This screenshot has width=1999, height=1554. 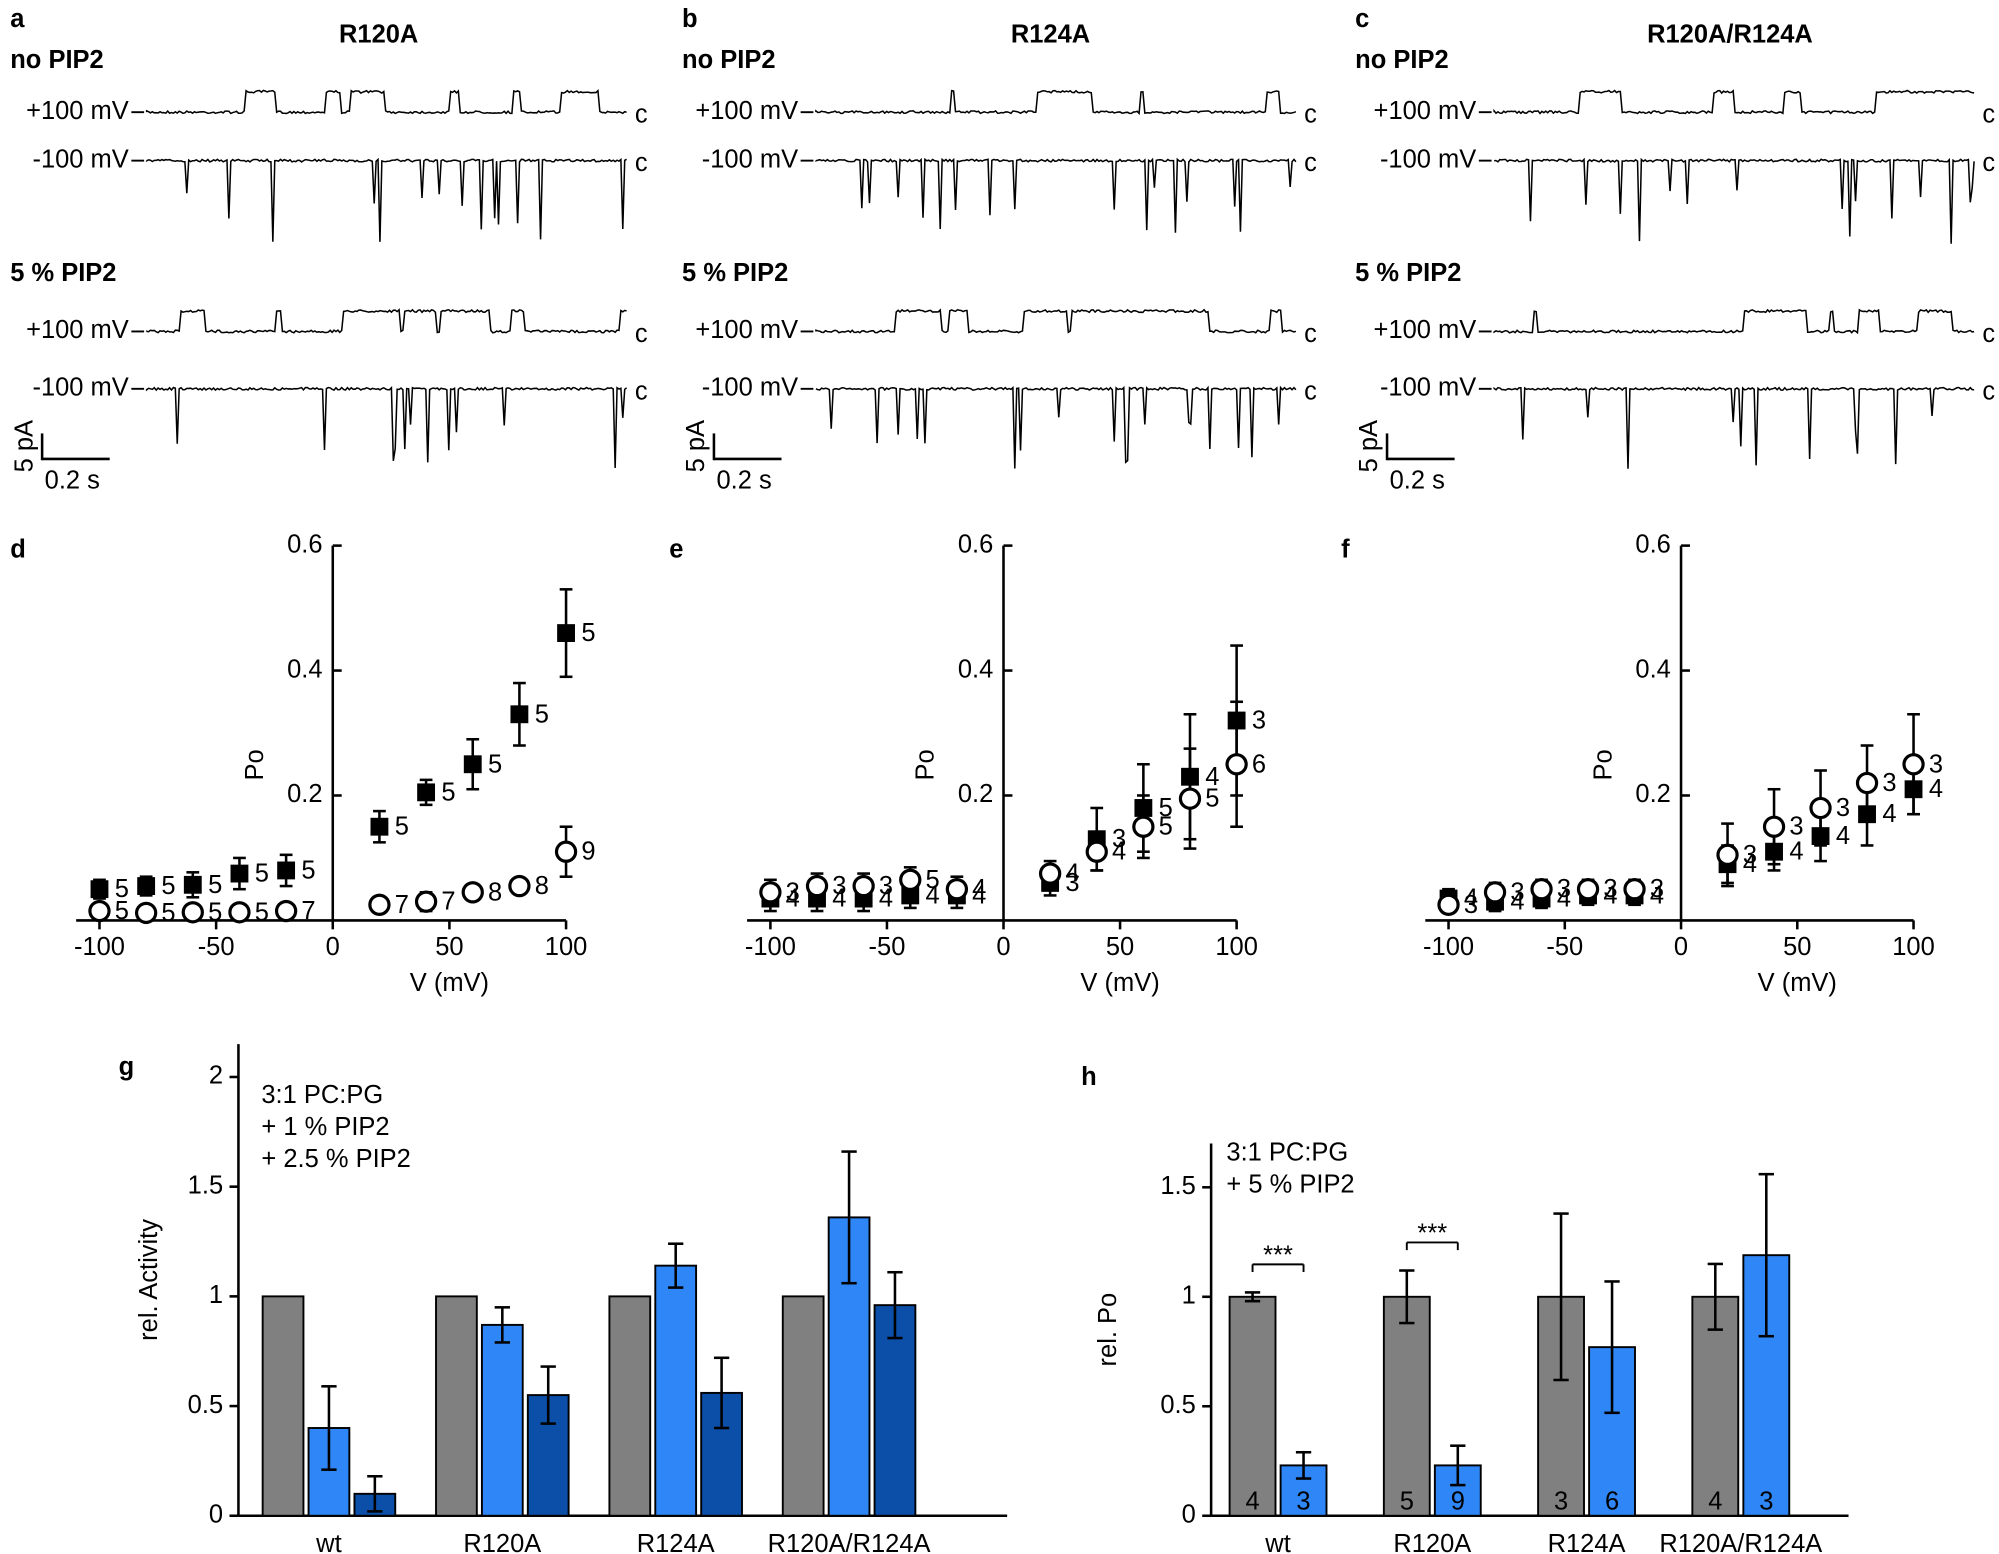 I want to click on x-tick-label: 0, so click(x=1681, y=947).